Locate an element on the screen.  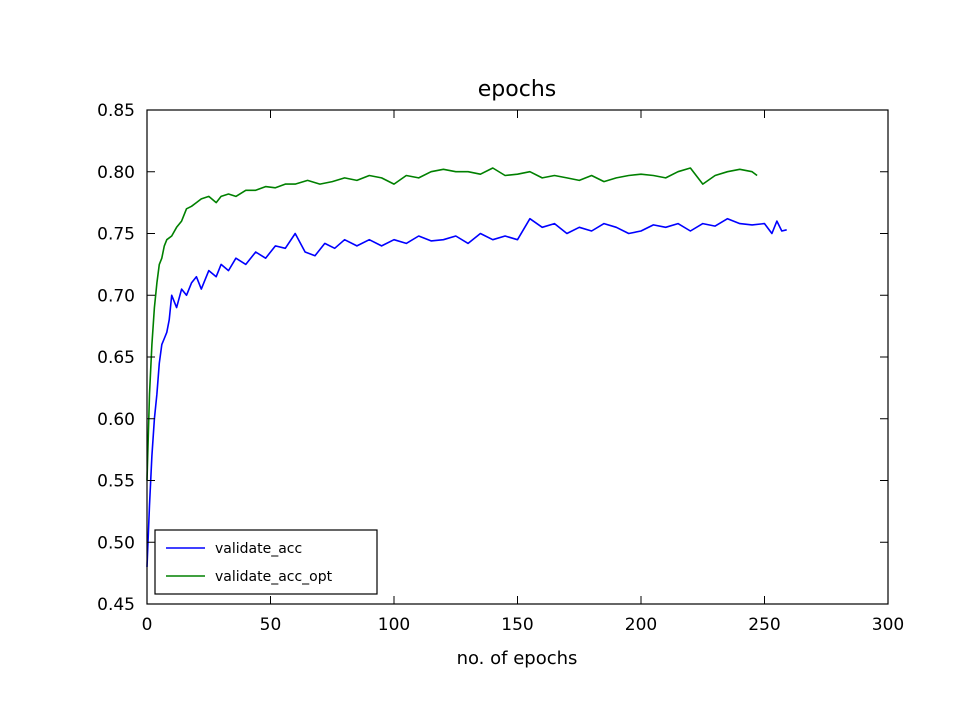
y-tick-label: 0.55 is located at coordinates (116, 482).